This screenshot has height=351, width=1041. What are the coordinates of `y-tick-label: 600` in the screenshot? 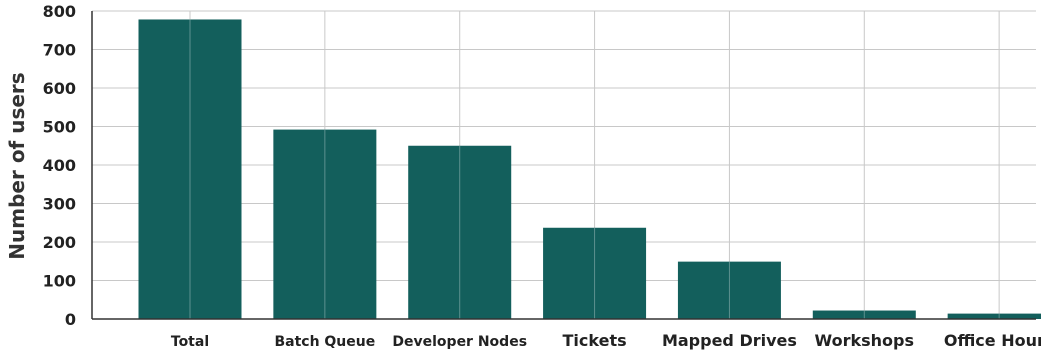 It's located at (59, 88).